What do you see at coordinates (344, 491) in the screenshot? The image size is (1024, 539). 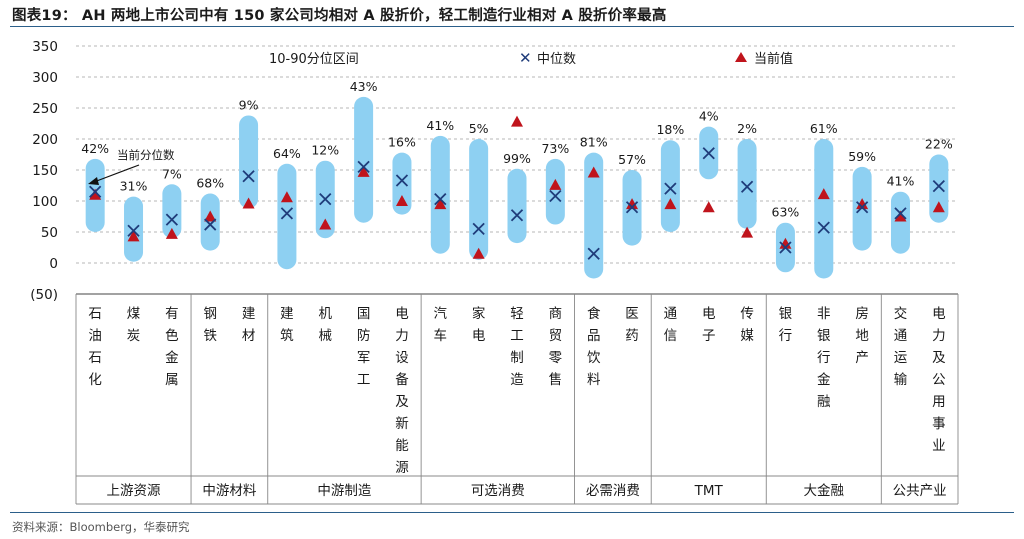 I see `group-label-2: 中游制造` at bounding box center [344, 491].